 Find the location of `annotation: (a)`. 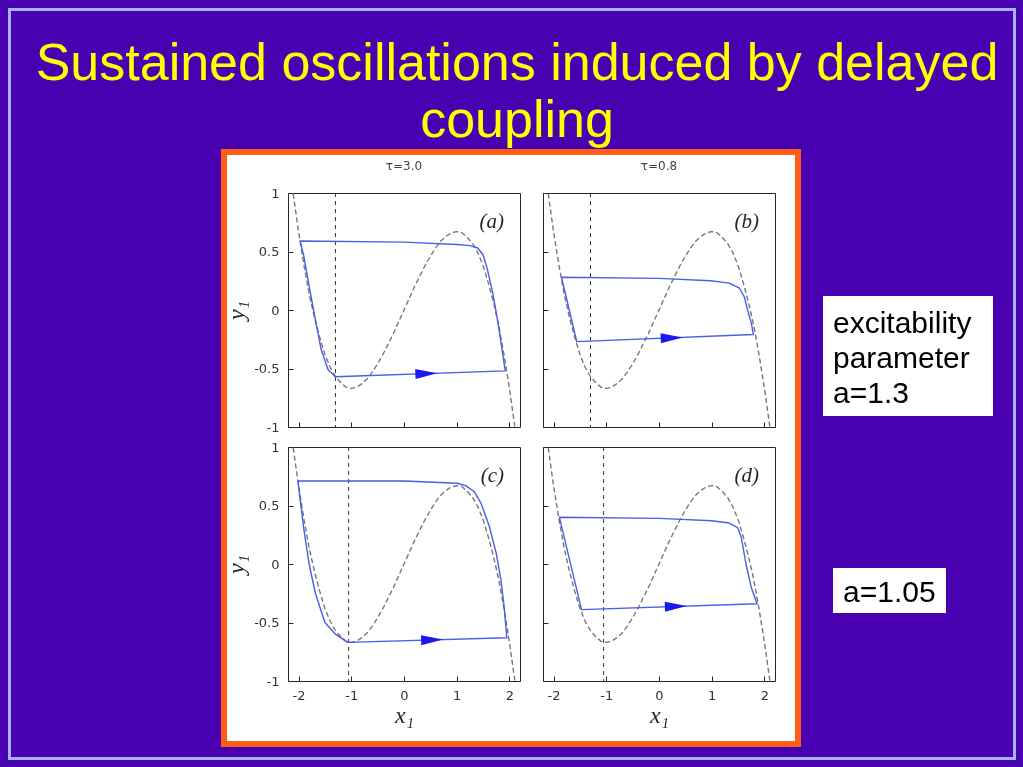

annotation: (a) is located at coordinates (491, 221).